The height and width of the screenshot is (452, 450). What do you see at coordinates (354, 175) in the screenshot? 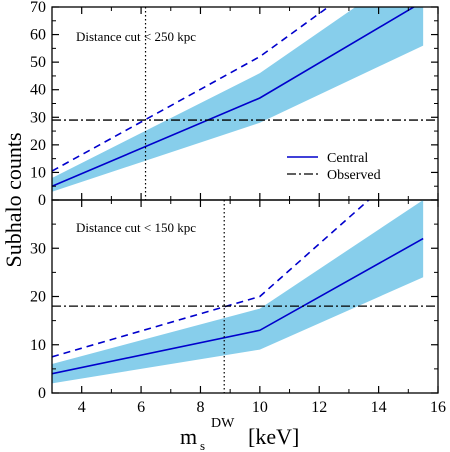
I see `legend-observed-label: Observed` at bounding box center [354, 175].